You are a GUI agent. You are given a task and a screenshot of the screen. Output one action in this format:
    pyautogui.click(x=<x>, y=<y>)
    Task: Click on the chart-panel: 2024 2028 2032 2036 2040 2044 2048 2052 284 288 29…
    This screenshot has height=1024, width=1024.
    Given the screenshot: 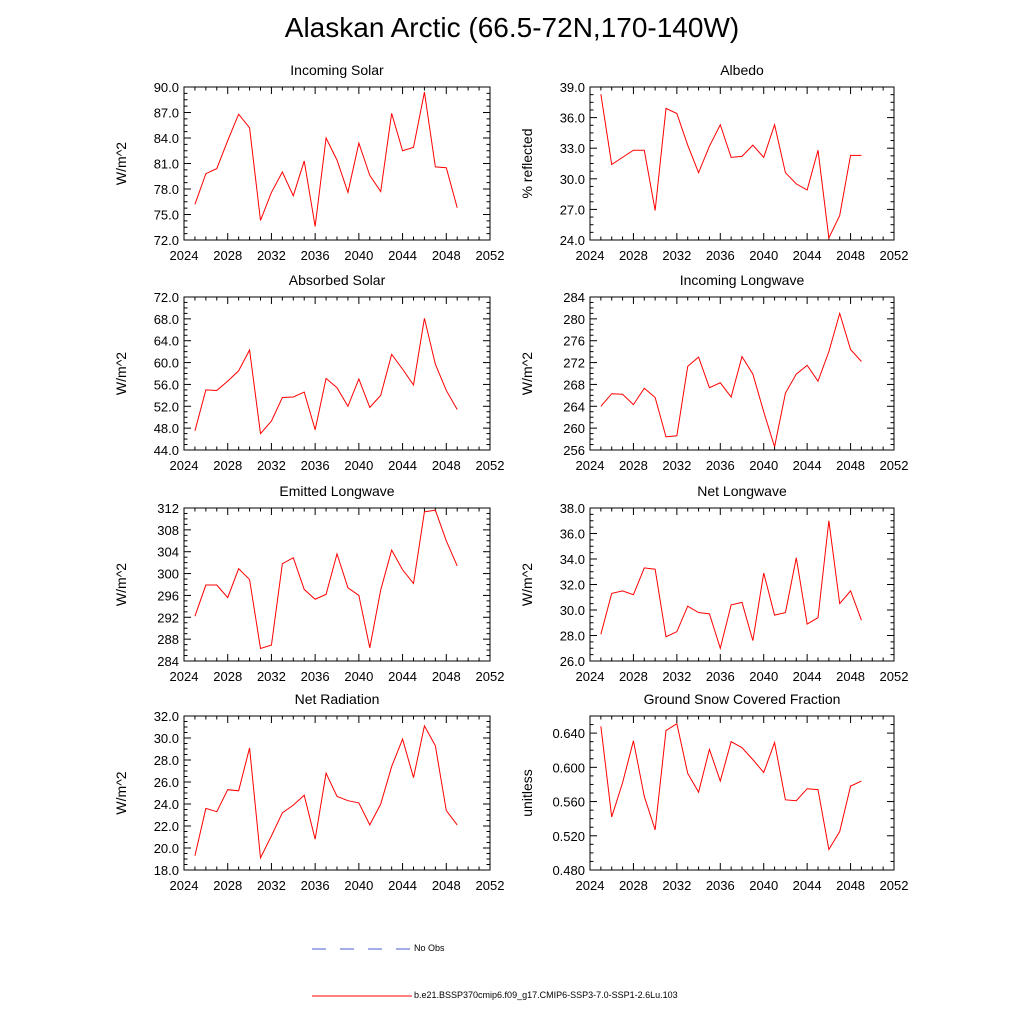 What is the action you would take?
    pyautogui.click(x=308, y=583)
    